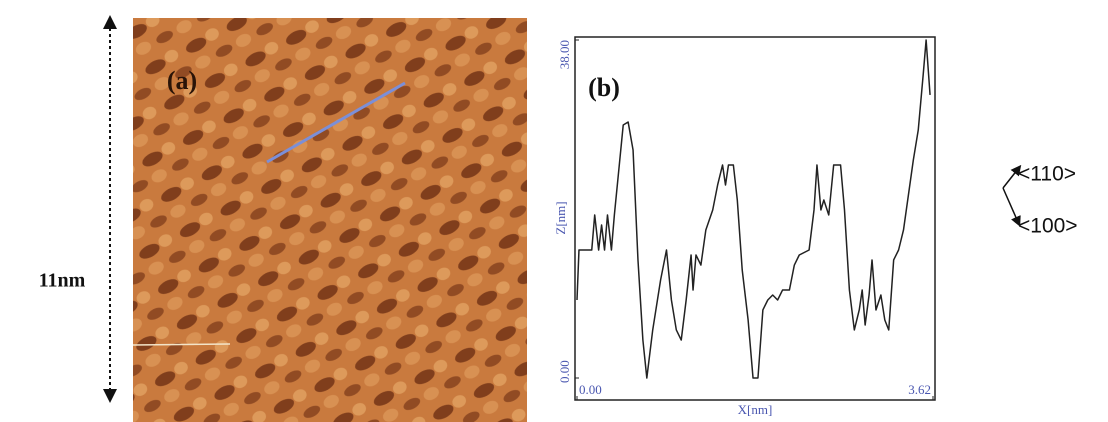  I want to click on x-tick-label: 3.62, so click(919, 389).